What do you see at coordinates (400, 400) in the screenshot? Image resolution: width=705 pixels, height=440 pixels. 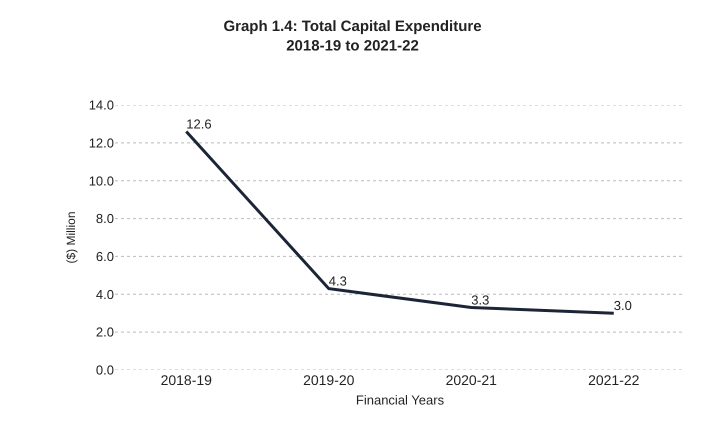 I see `x-axis-title: Financial Years` at bounding box center [400, 400].